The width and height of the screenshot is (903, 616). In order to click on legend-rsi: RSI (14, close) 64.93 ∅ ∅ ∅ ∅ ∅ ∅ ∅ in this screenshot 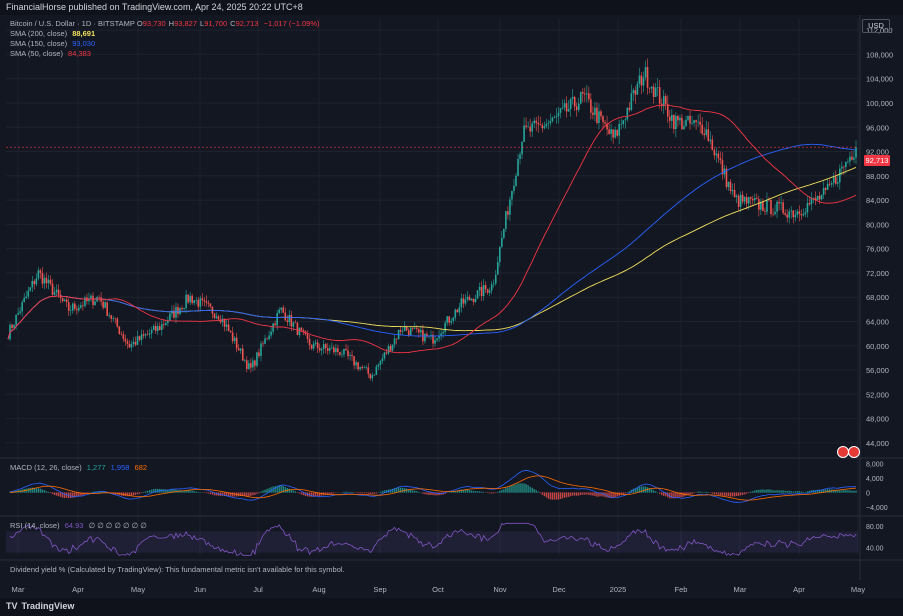, I will do `click(78, 525)`.